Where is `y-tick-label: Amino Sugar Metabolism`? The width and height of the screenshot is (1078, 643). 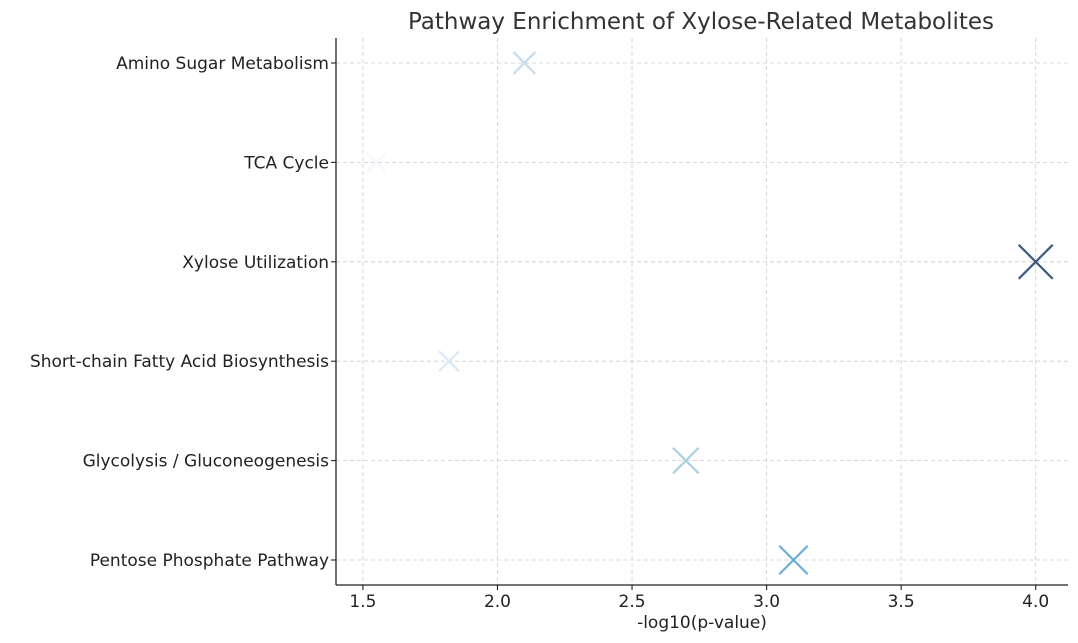 y-tick-label: Amino Sugar Metabolism is located at coordinates (222, 64).